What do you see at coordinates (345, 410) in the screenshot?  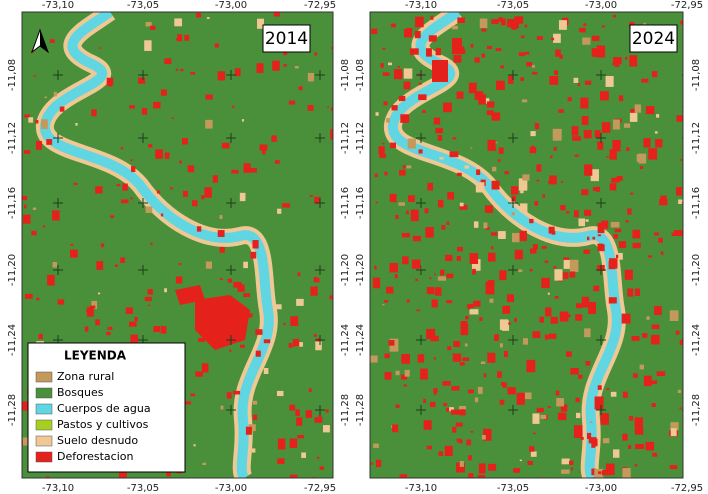 I see `y-coordinate-label: -11,28` at bounding box center [345, 410].